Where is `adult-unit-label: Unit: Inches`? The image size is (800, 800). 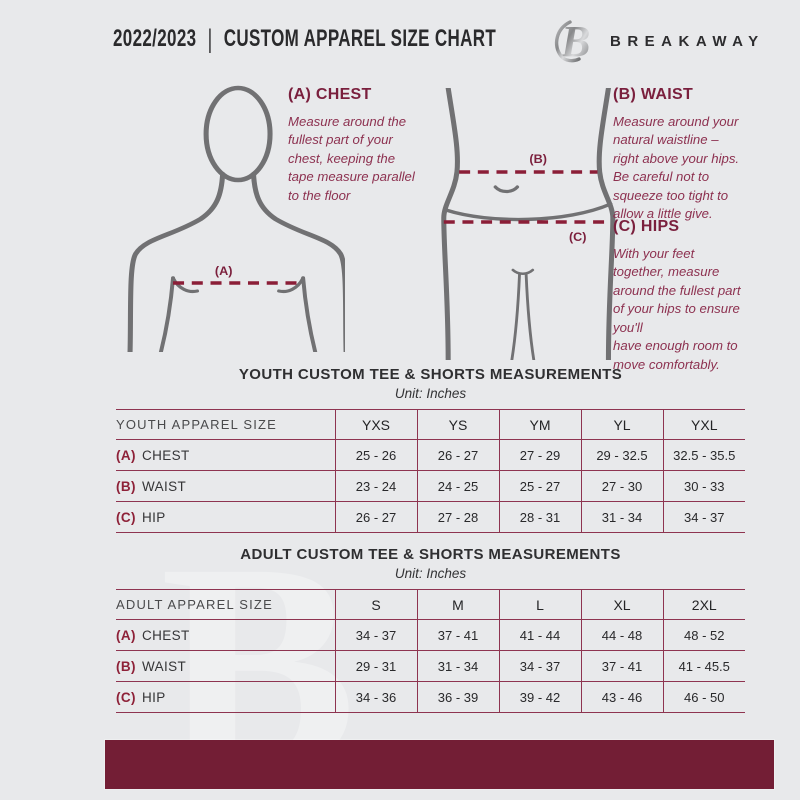 adult-unit-label: Unit: Inches is located at coordinates (430, 573).